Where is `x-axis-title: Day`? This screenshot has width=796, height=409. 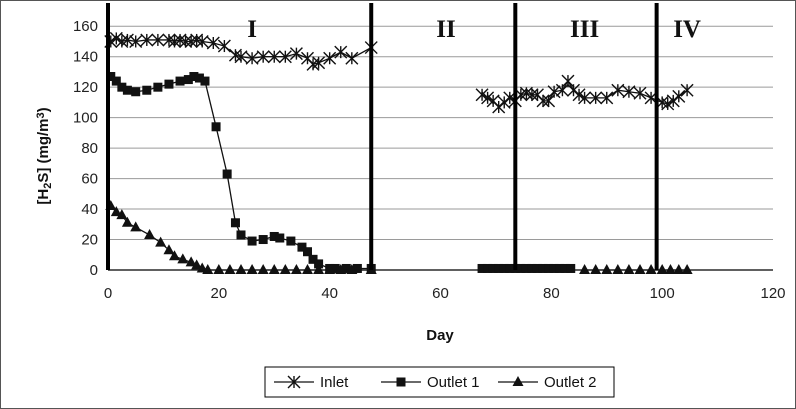
x-axis-title: Day is located at coordinates (440, 335).